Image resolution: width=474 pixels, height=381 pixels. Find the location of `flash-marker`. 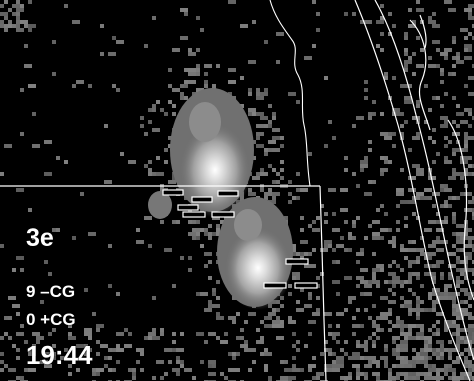

flash-marker is located at coordinates (275, 285).